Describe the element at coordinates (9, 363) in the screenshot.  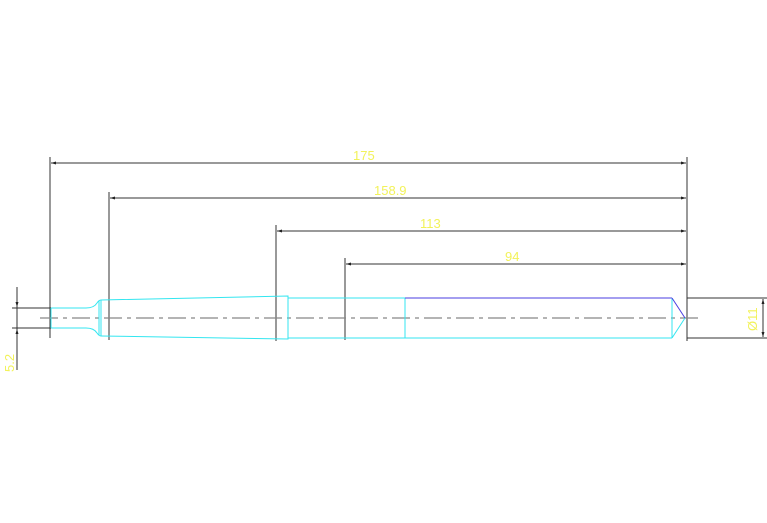
I see `dim-text-5-2: 5.2` at that location.